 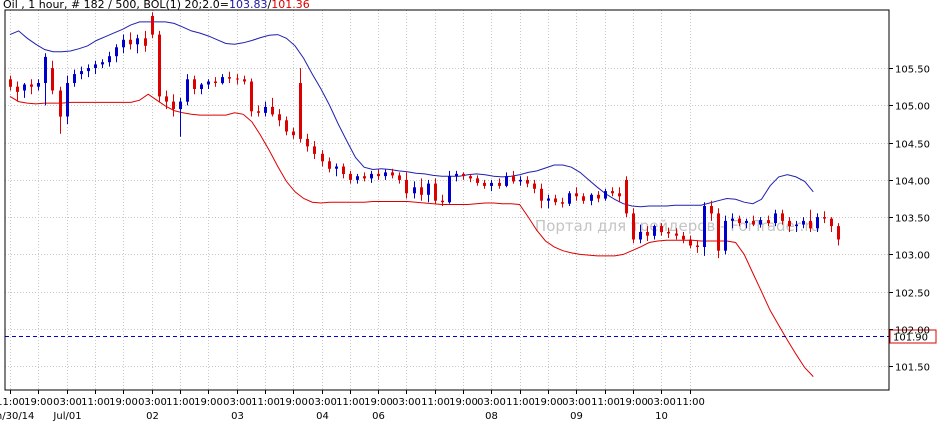 I want to click on y-tick-label: 103.50, so click(x=912, y=219).